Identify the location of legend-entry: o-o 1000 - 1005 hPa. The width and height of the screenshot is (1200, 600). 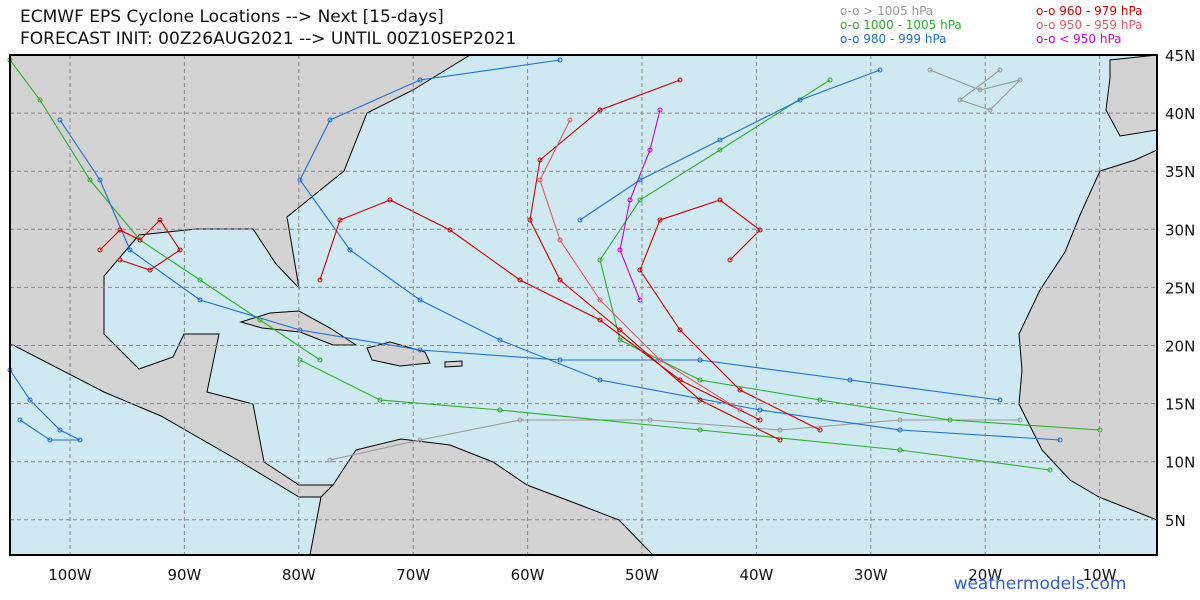
(901, 25).